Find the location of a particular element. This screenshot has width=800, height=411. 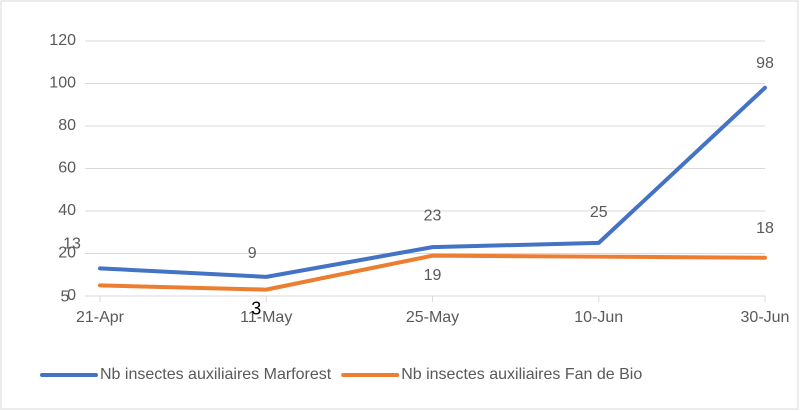

x-tick-label: 10-Jun is located at coordinates (598, 317).